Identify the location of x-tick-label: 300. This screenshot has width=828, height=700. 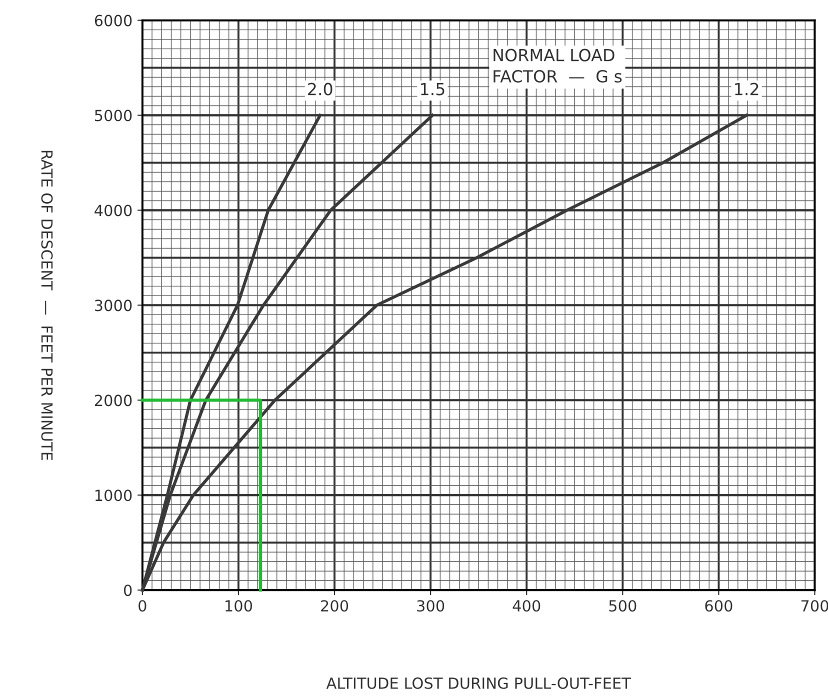
(430, 606).